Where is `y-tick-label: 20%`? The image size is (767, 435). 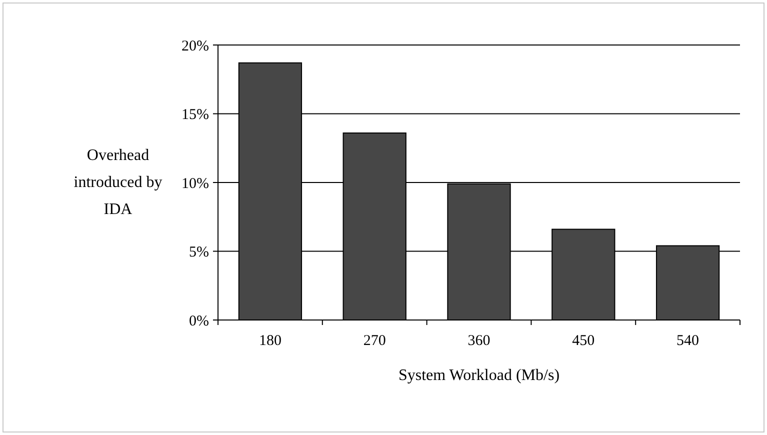
y-tick-label: 20% is located at coordinates (195, 46).